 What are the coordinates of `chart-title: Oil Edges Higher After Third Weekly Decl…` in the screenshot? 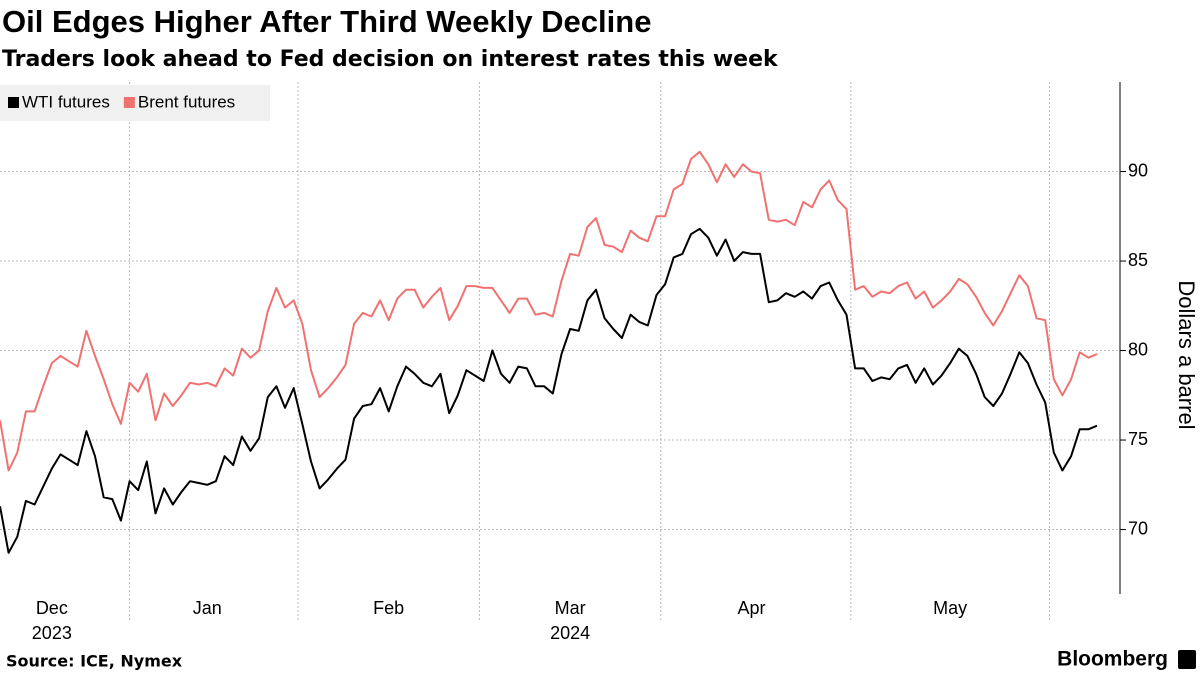 It's located at (326, 21).